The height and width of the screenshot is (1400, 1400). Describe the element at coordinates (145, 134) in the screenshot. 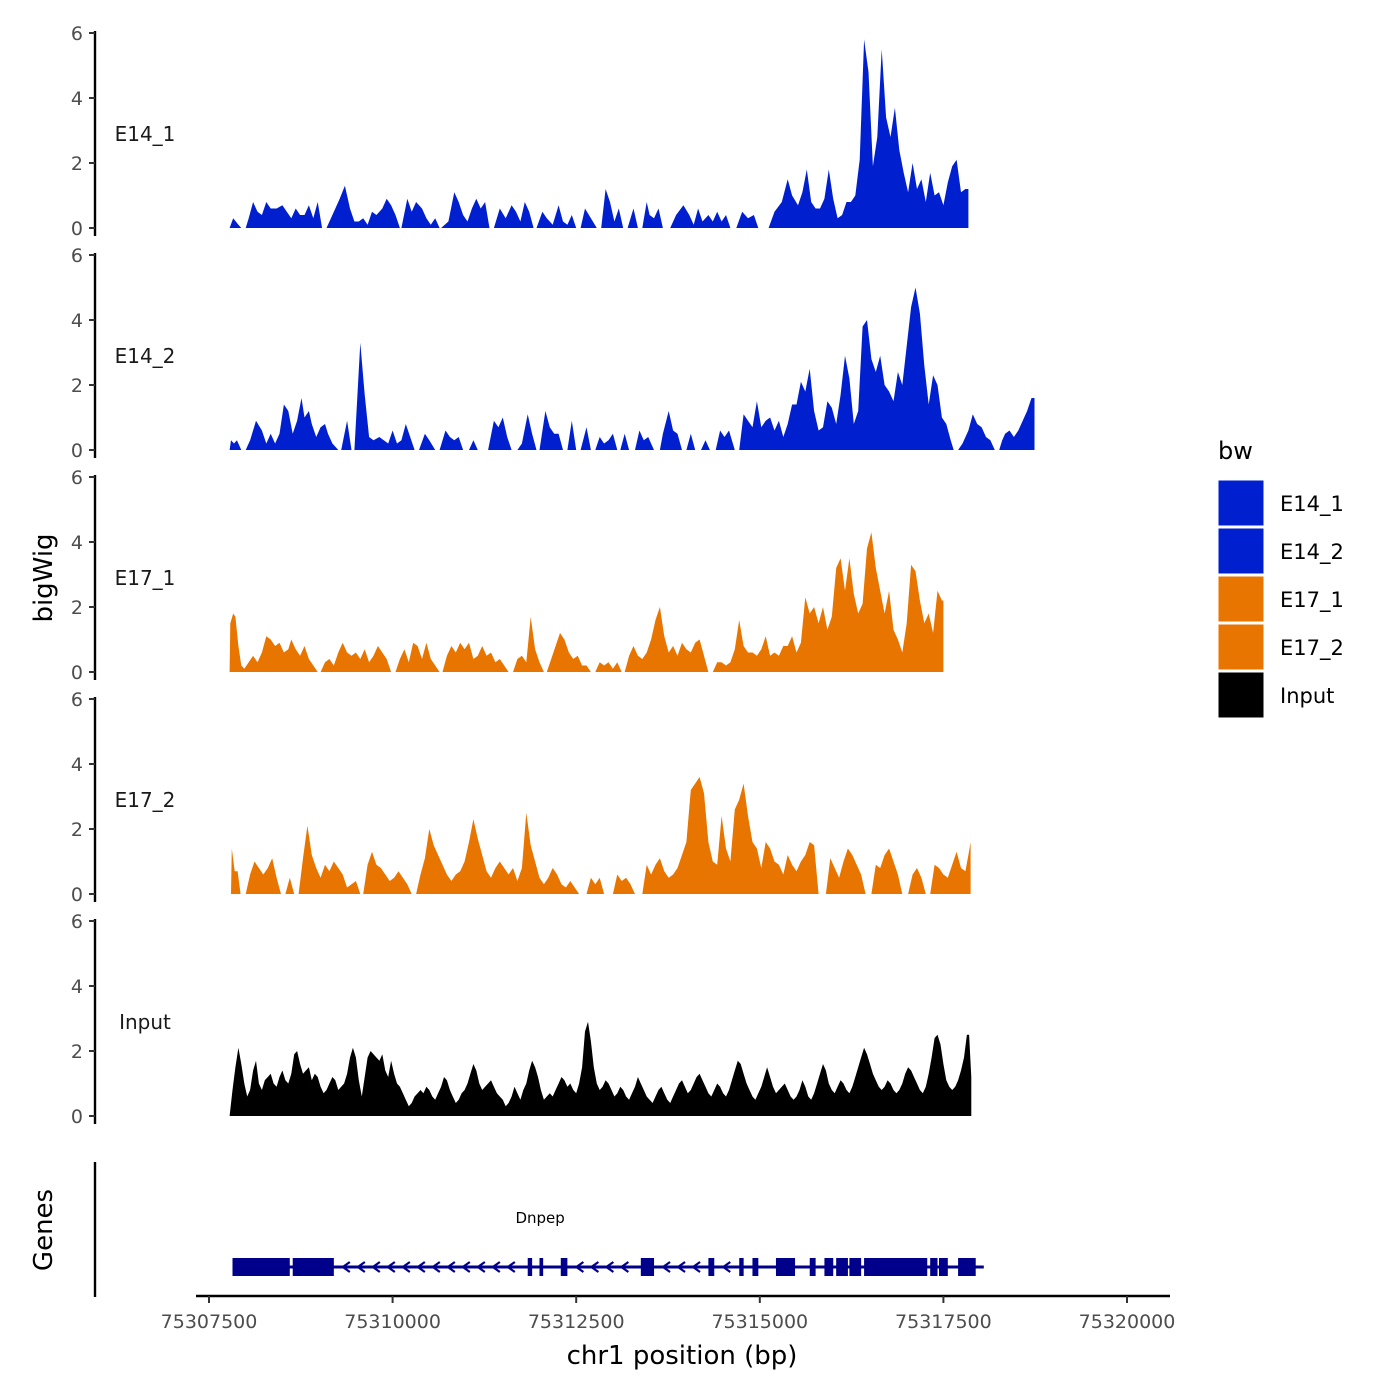

I see `track-label: E14_1` at that location.